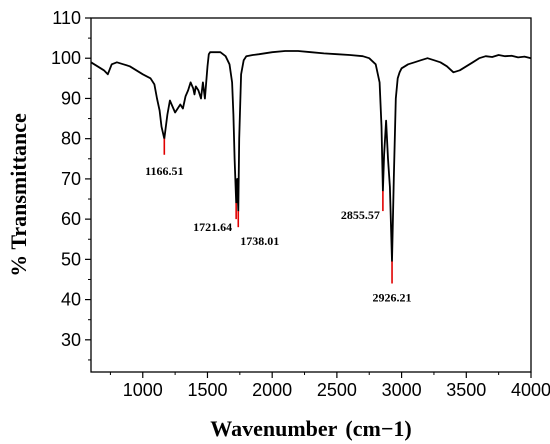 This screenshot has width=550, height=444. I want to click on y-axis-title: % Transmittance, so click(18, 195).